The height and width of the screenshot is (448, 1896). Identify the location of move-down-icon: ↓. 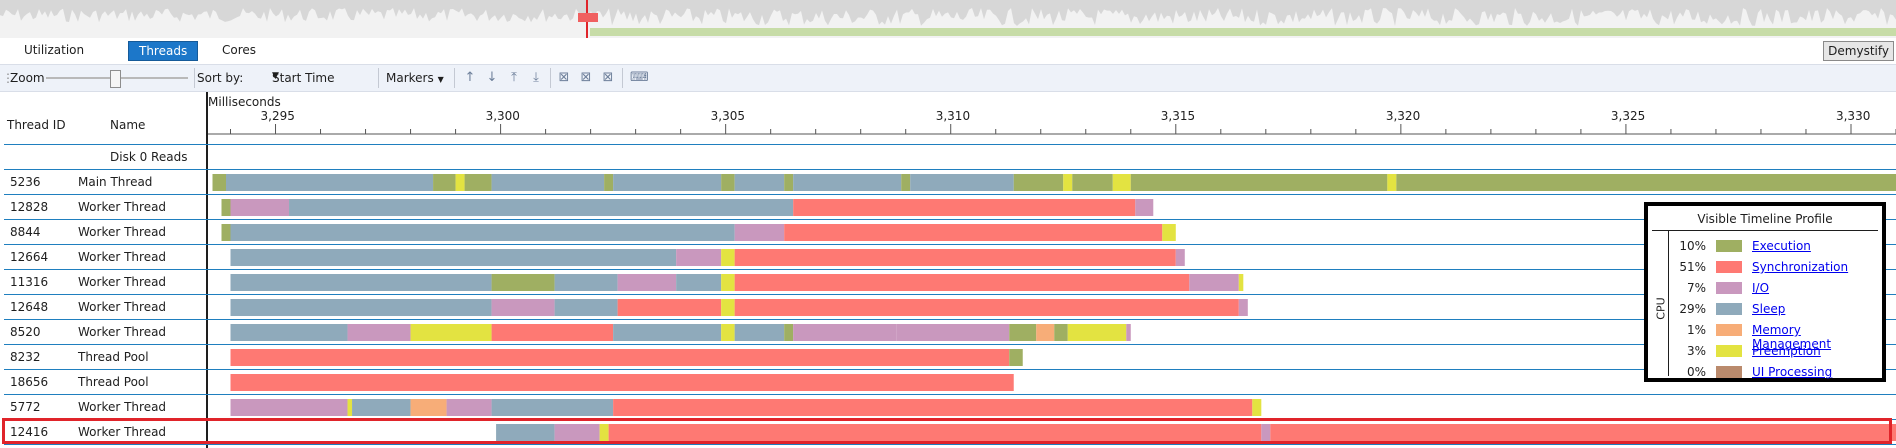
(492, 77).